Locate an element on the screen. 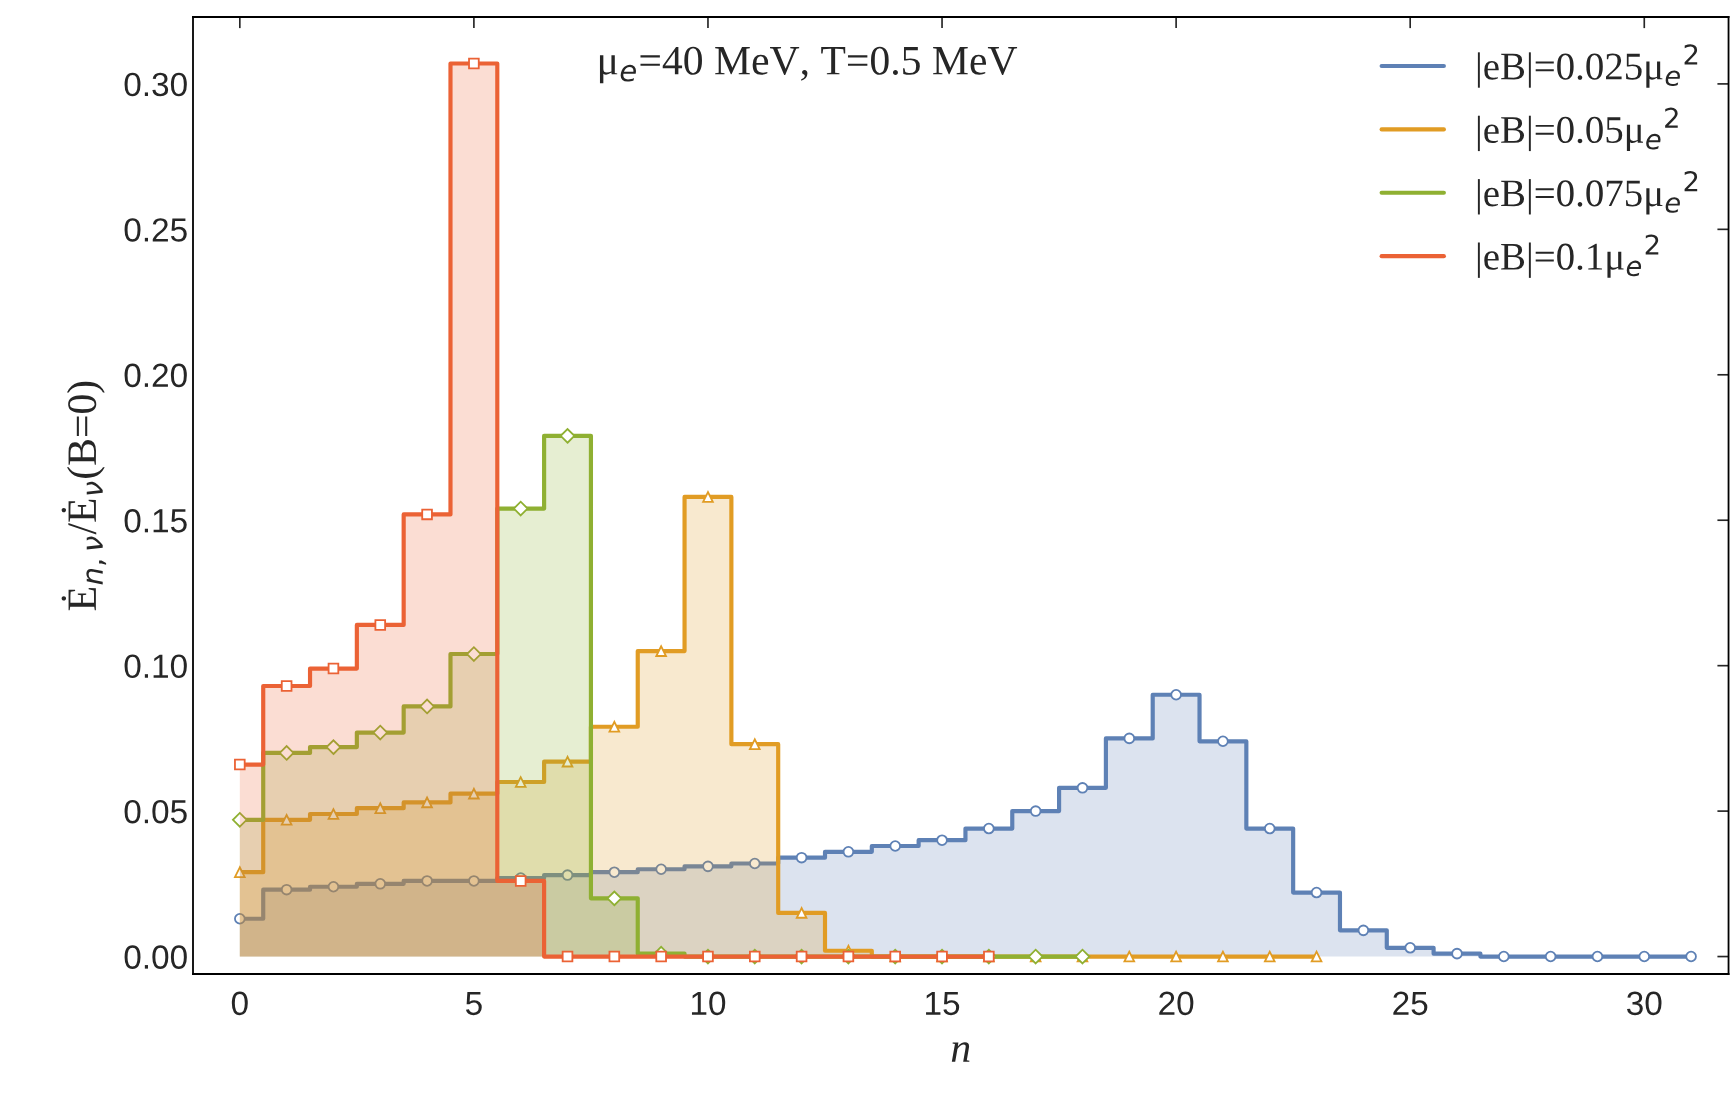 This screenshot has width=1732, height=1097. legend-label: |eB|=0.025μ$_{e}$$^{2}$ is located at coordinates (1587, 66).